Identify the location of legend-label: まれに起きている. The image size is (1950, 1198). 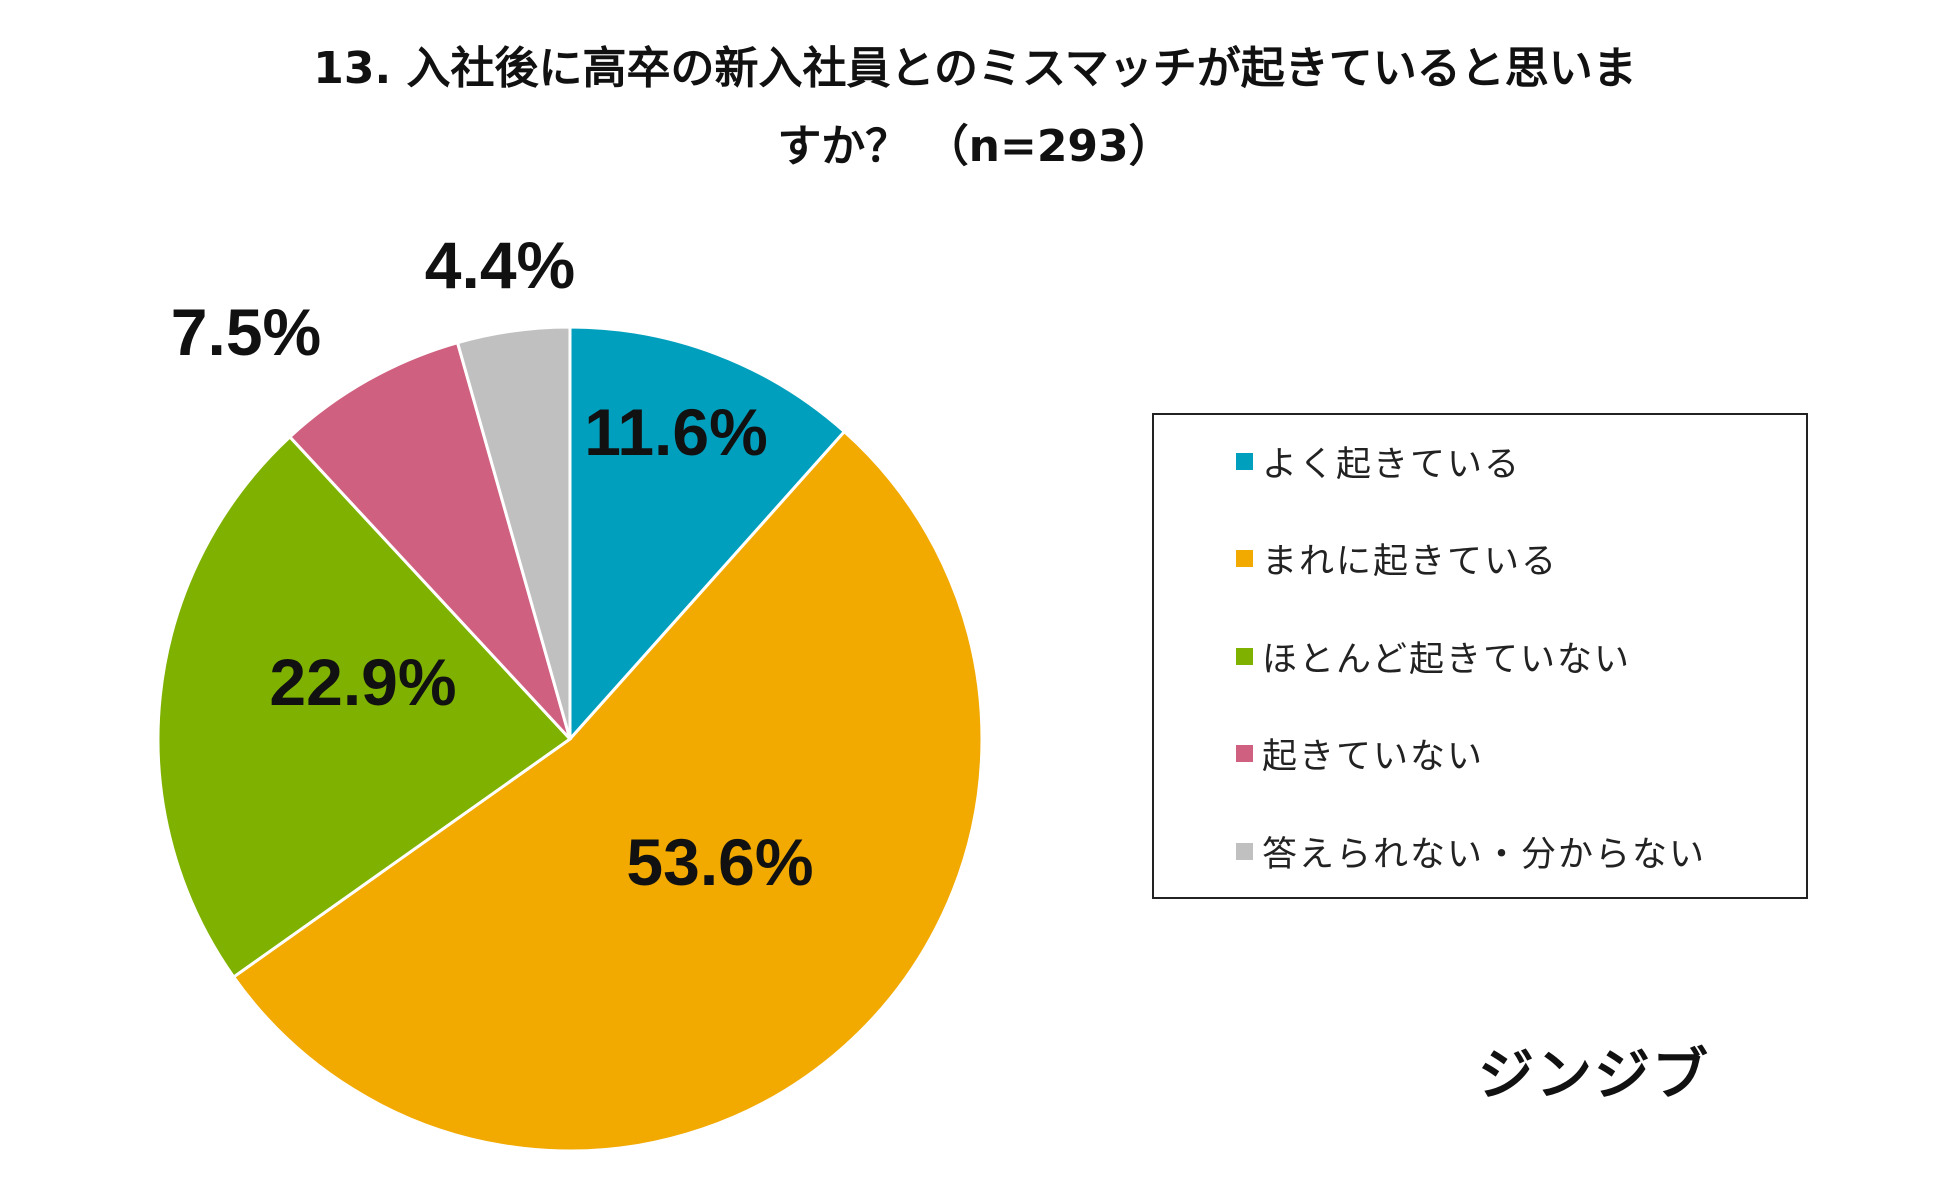
(1410, 561).